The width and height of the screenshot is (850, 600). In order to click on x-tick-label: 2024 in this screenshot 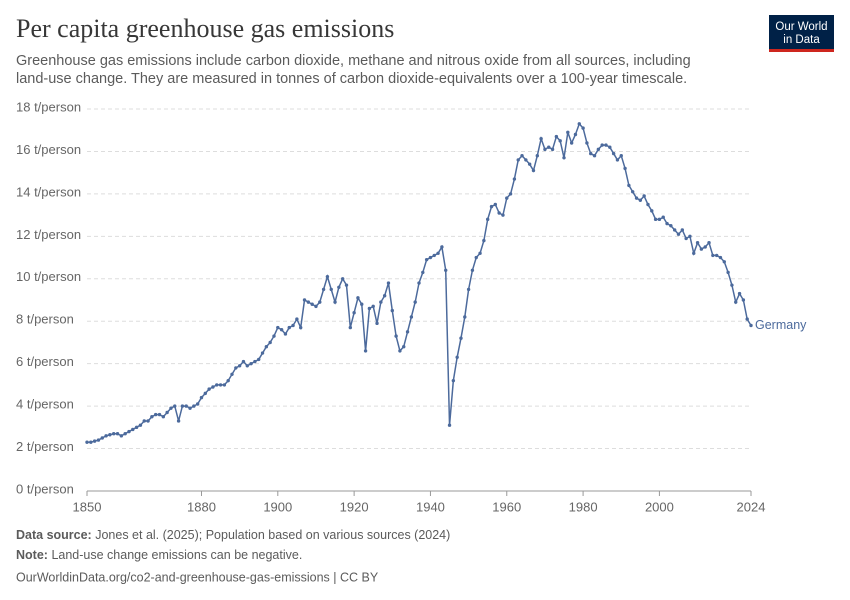, I will do `click(751, 506)`.